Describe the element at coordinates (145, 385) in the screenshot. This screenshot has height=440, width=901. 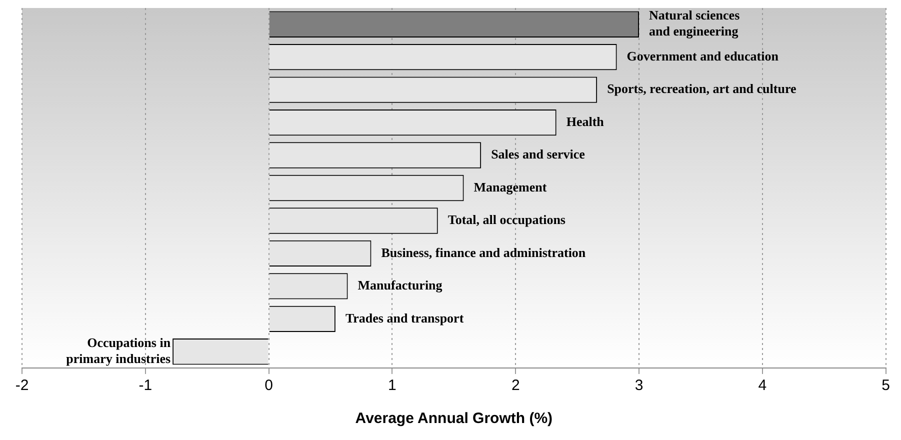
I see `x-tick-label: -1` at that location.